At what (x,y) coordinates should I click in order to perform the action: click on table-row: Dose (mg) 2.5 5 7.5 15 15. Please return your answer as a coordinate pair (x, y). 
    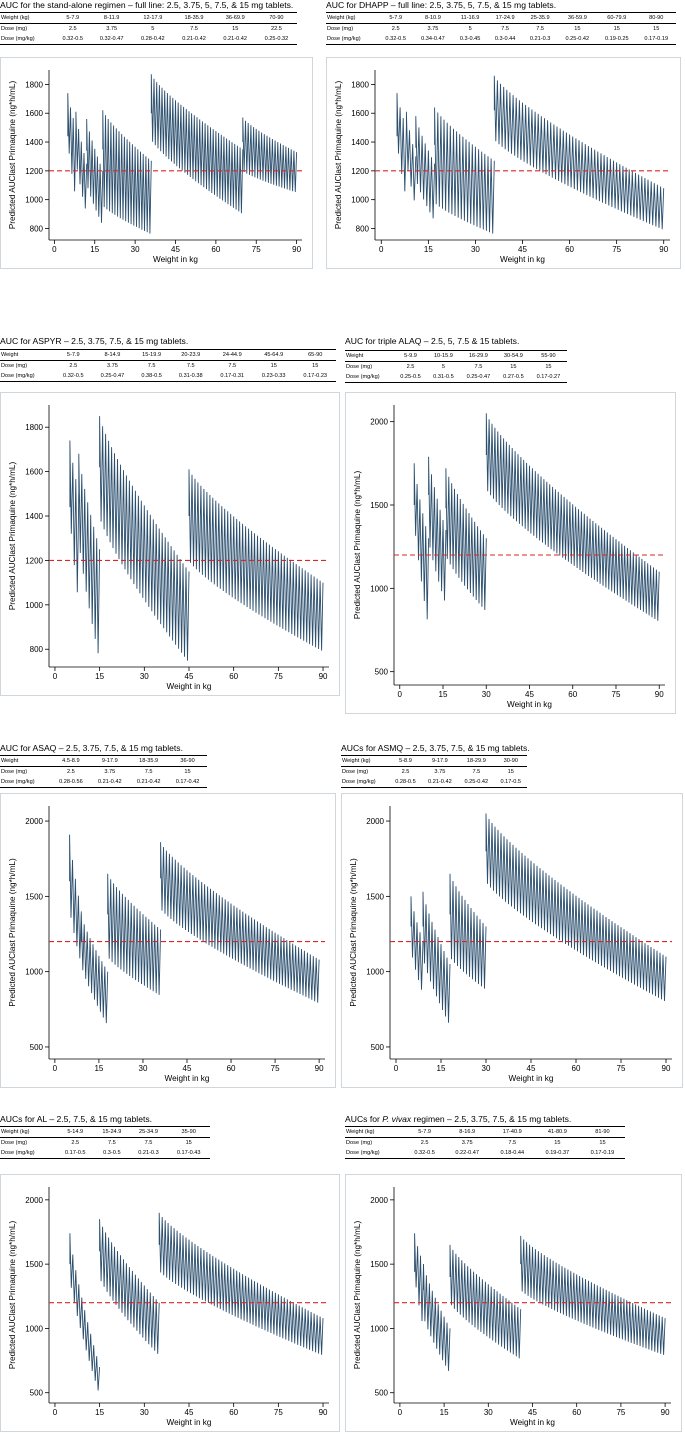
    Looking at the image, I should click on (456, 367).